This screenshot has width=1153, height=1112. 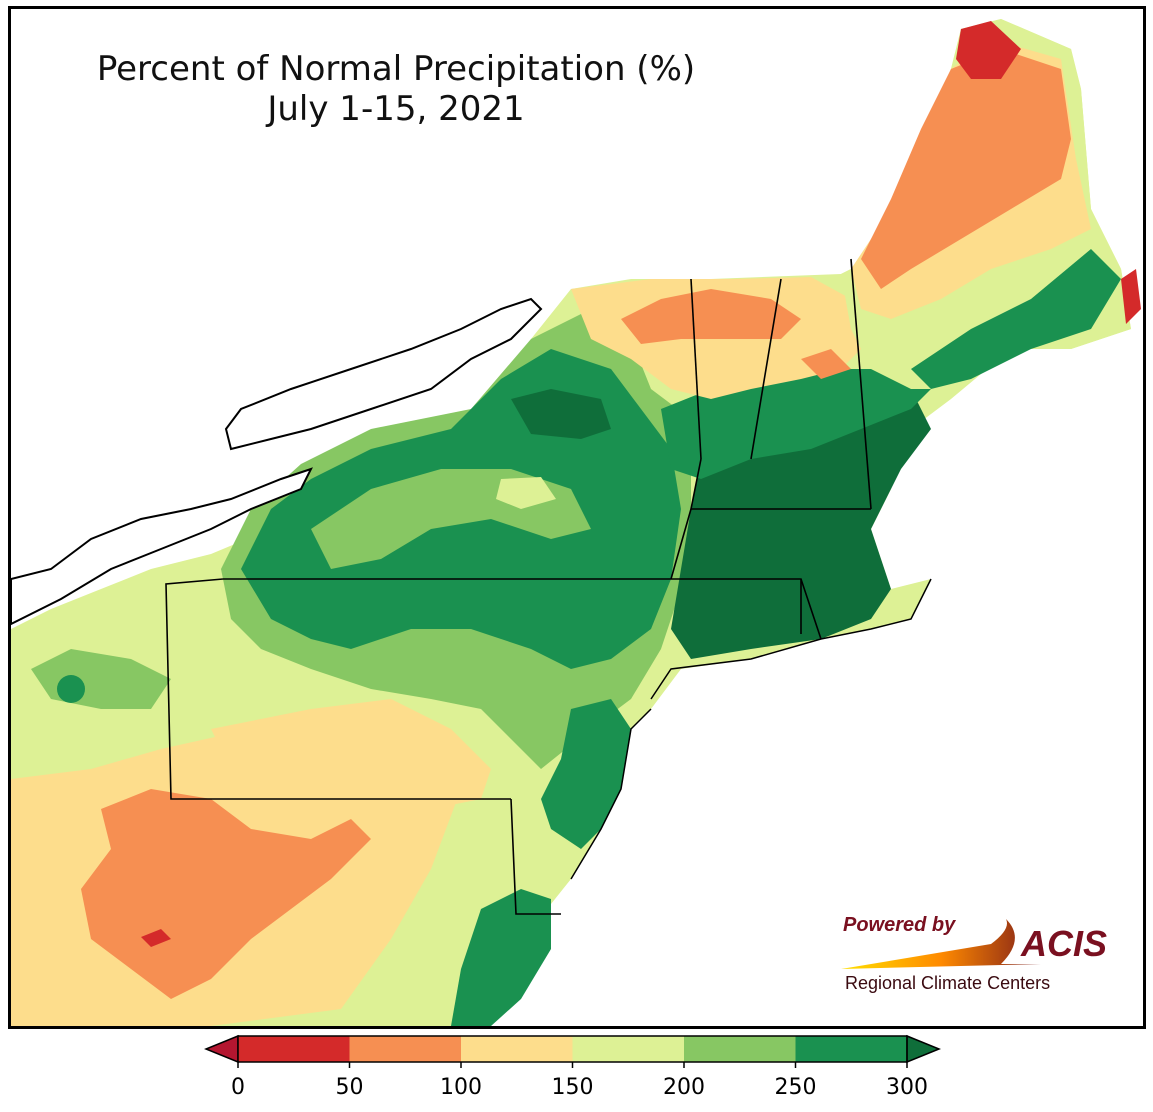 What do you see at coordinates (526, 493) in the screenshot?
I see `region-pale-ny-spot` at bounding box center [526, 493].